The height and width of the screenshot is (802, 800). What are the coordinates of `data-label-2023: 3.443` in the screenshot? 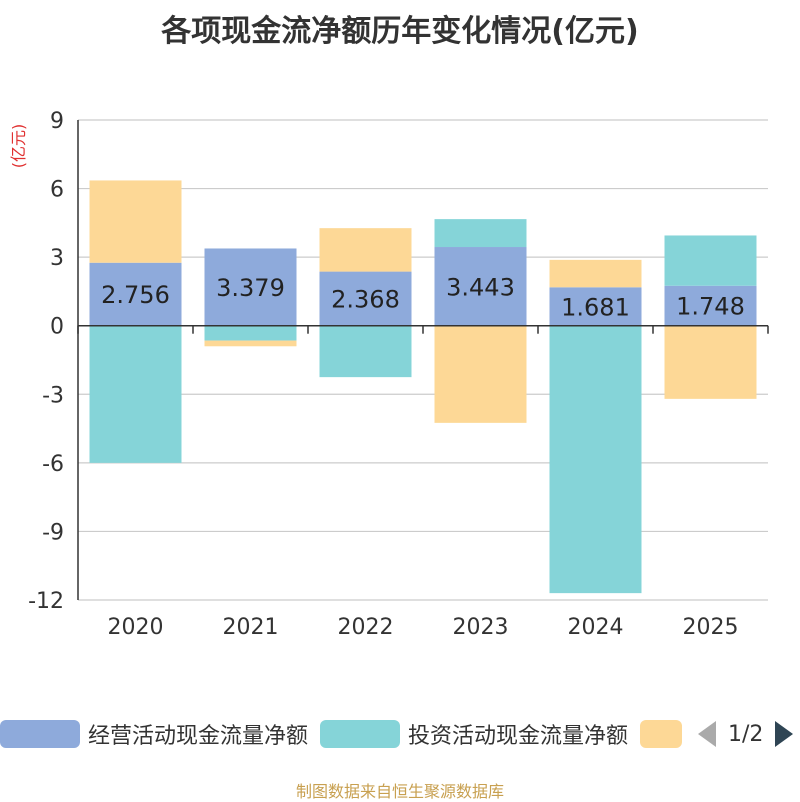 It's located at (480, 287).